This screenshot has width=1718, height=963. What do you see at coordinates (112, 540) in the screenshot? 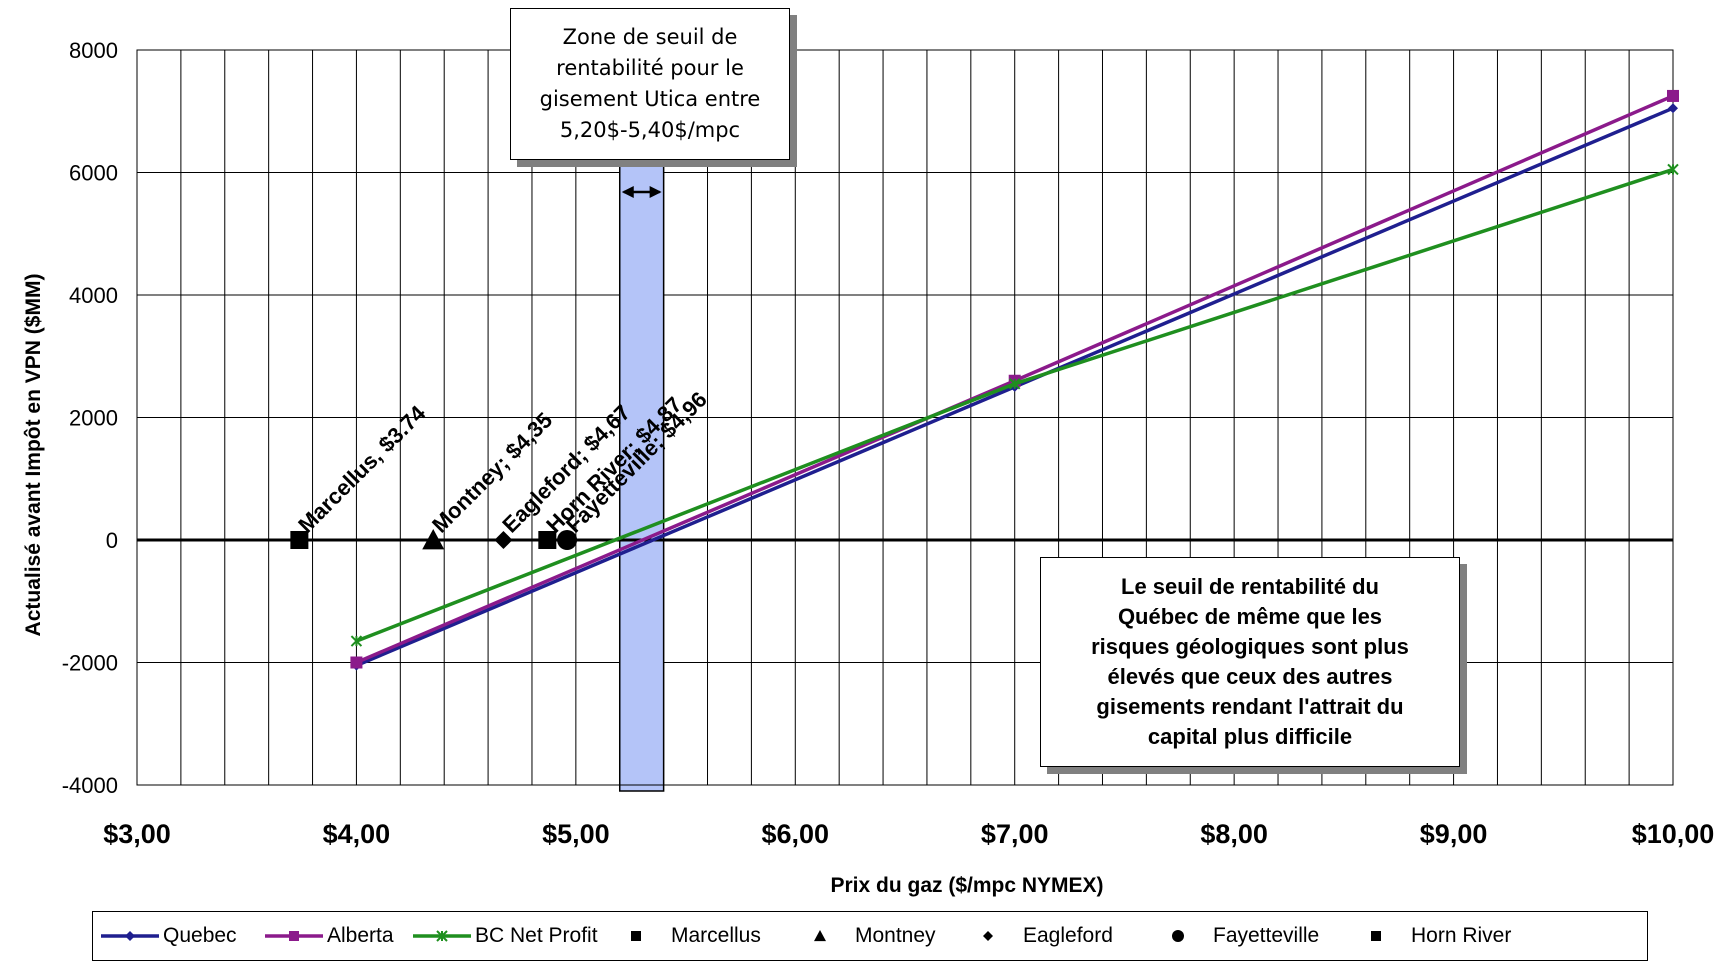
I see `y-tick-label: 0` at bounding box center [112, 540].